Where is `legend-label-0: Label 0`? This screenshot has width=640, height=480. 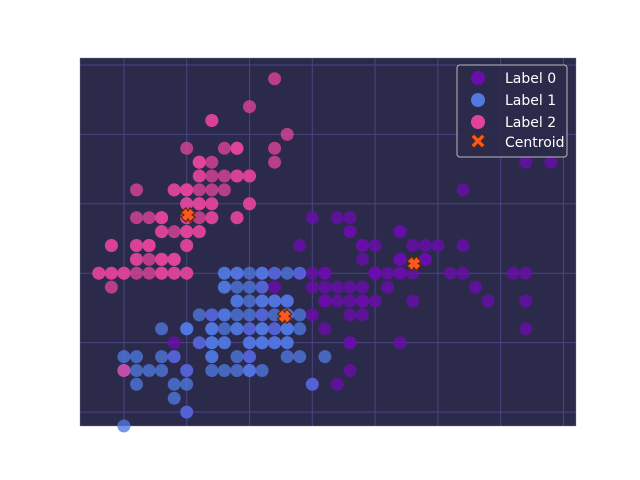 legend-label-0: Label 0 is located at coordinates (530, 79).